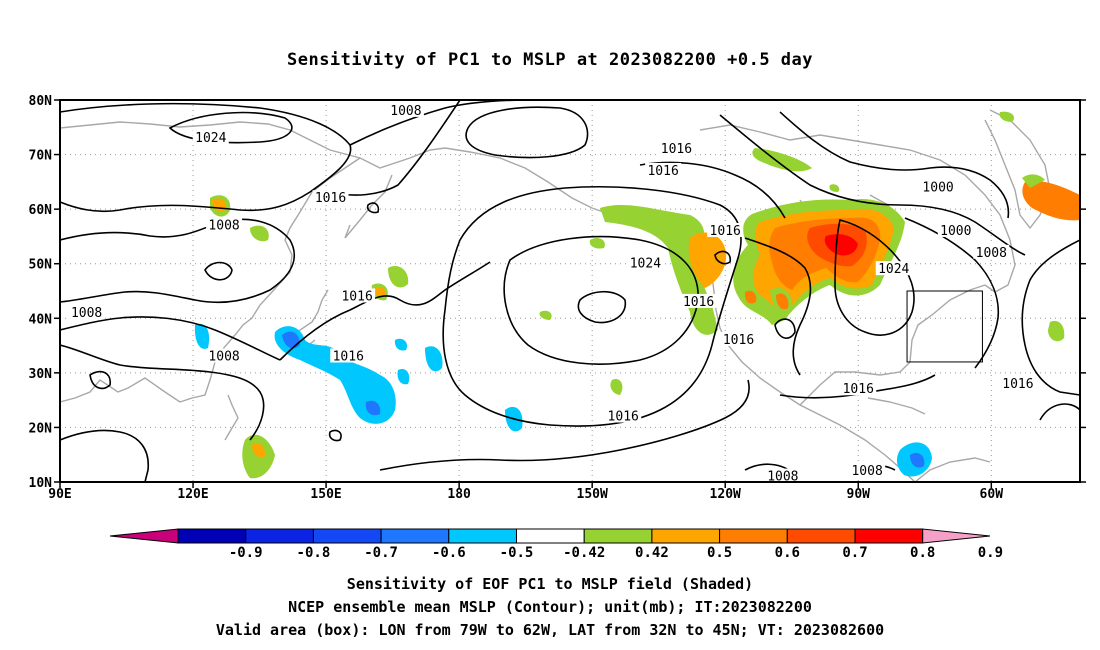 The height and width of the screenshot is (650, 1100). What do you see at coordinates (192, 494) in the screenshot?
I see `lon-label: 120E` at bounding box center [192, 494].